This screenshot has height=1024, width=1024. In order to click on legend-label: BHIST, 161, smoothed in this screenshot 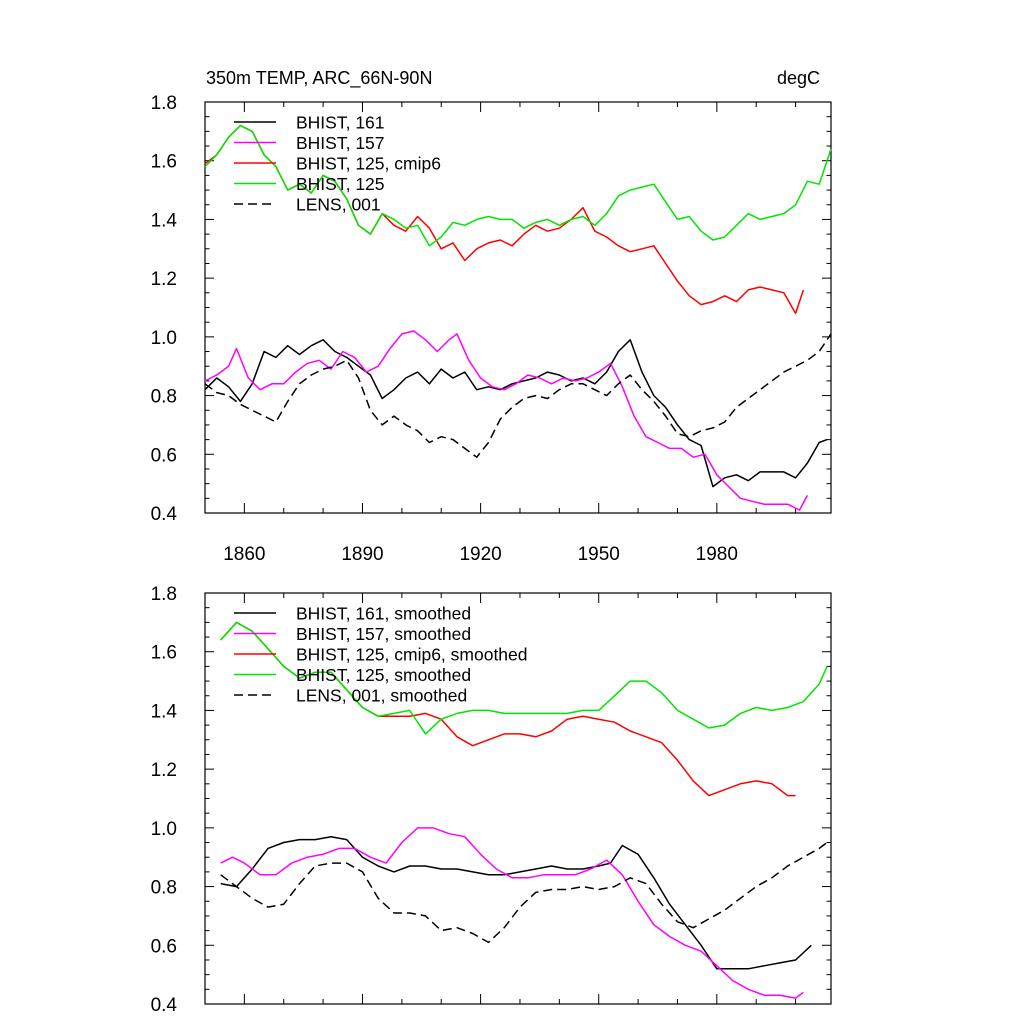, I will do `click(383, 614)`.